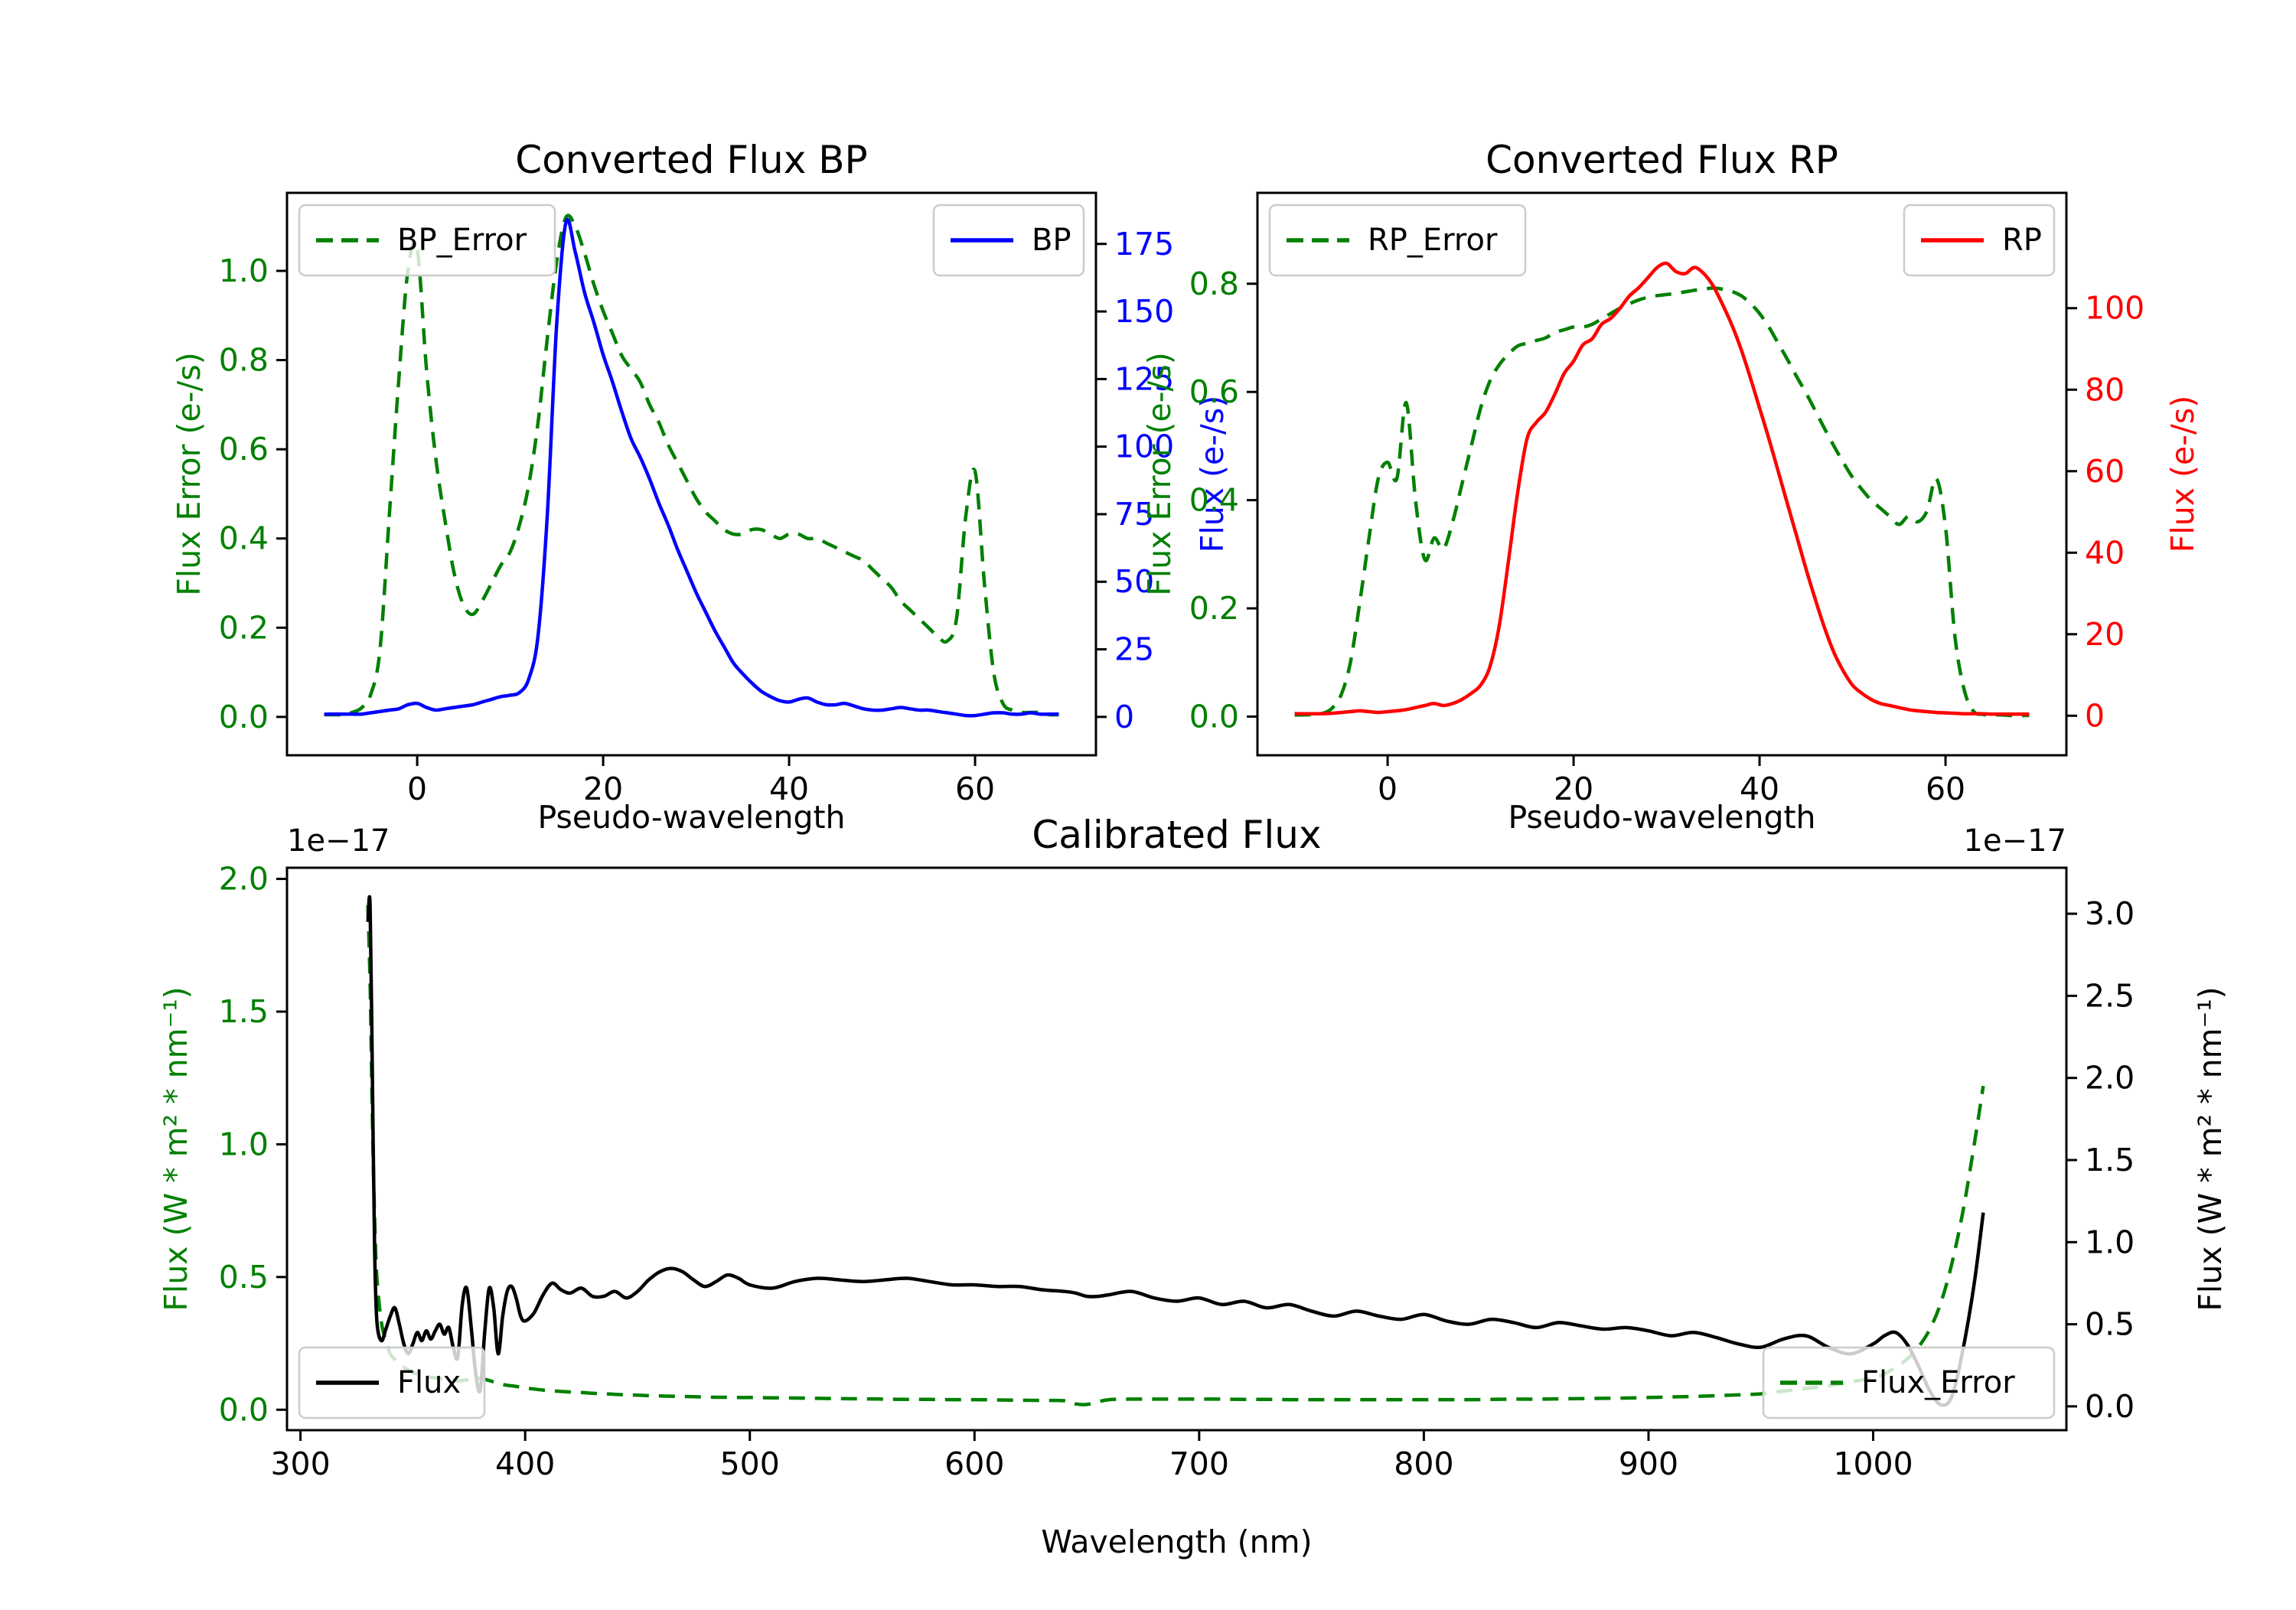 Image resolution: width=2296 pixels, height=1610 pixels. What do you see at coordinates (1199, 1463) in the screenshot?
I see `cal-x-tick-label: 700` at bounding box center [1199, 1463].